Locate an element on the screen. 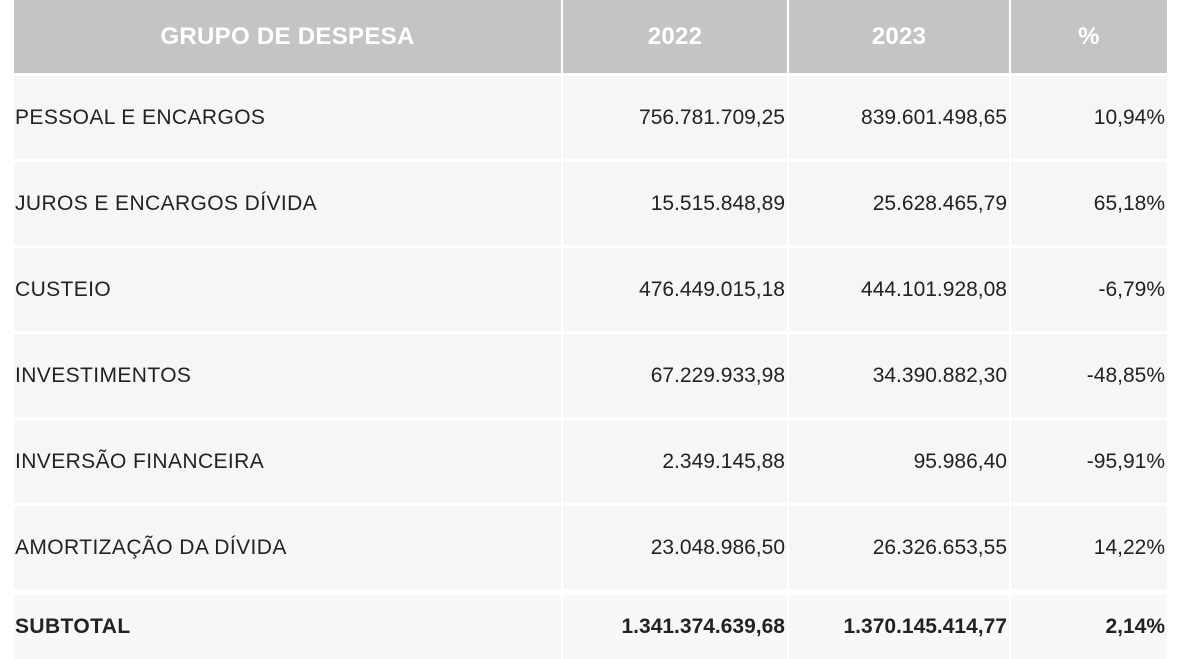 Image resolution: width=1181 pixels, height=659 pixels. subtotal-label: SUBTOTAL is located at coordinates (287, 624).